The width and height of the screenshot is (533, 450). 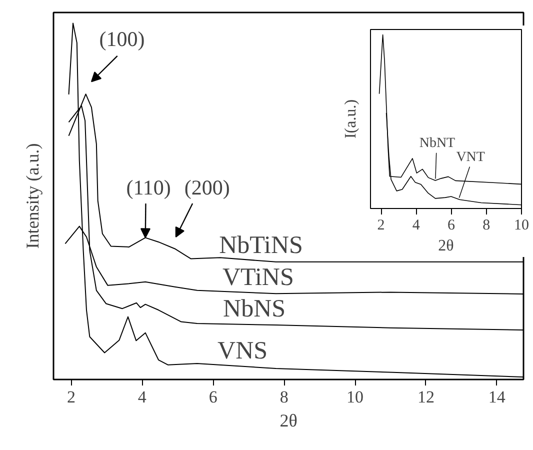 What do you see at coordinates (243, 350) in the screenshot?
I see `series-label: VNS` at bounding box center [243, 350].